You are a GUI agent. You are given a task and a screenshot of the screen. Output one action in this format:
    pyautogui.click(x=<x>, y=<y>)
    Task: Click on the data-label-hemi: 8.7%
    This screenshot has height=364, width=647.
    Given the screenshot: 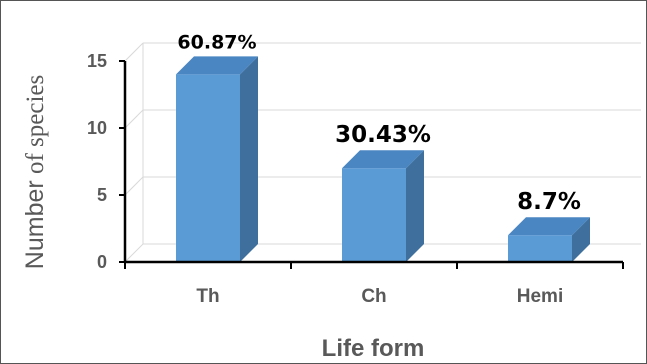 What is the action you would take?
    pyautogui.click(x=549, y=202)
    